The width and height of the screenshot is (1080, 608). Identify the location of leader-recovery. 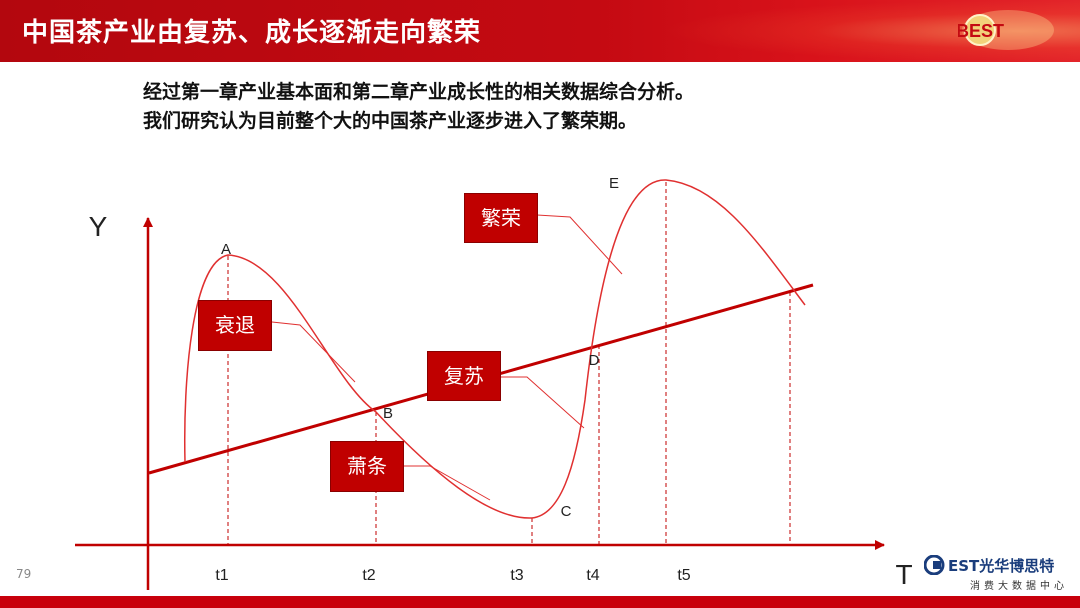
(543, 402).